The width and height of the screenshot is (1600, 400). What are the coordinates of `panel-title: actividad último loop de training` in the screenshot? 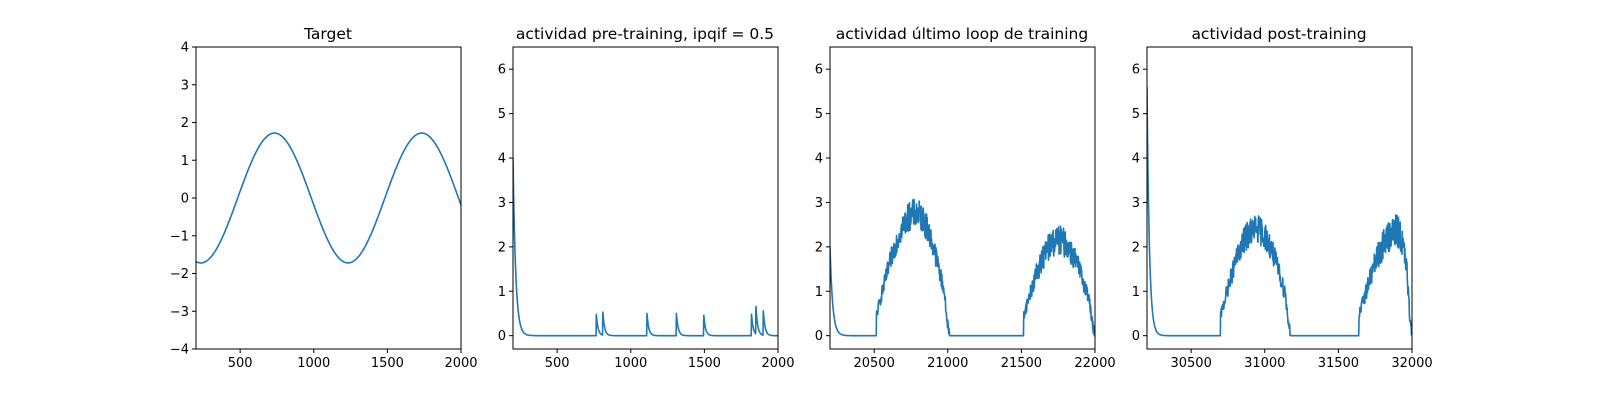 It's located at (962, 34).